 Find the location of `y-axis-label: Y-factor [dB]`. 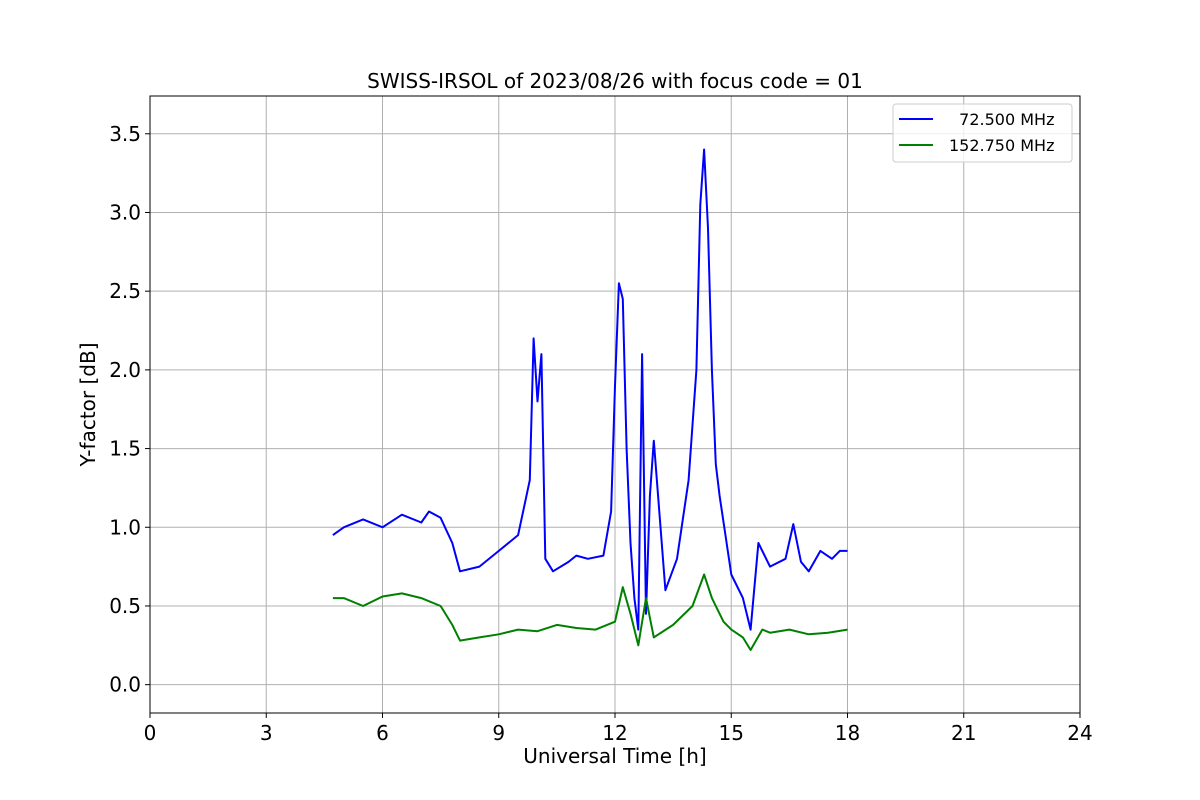

y-axis-label: Y-factor [dB] is located at coordinates (88, 404).